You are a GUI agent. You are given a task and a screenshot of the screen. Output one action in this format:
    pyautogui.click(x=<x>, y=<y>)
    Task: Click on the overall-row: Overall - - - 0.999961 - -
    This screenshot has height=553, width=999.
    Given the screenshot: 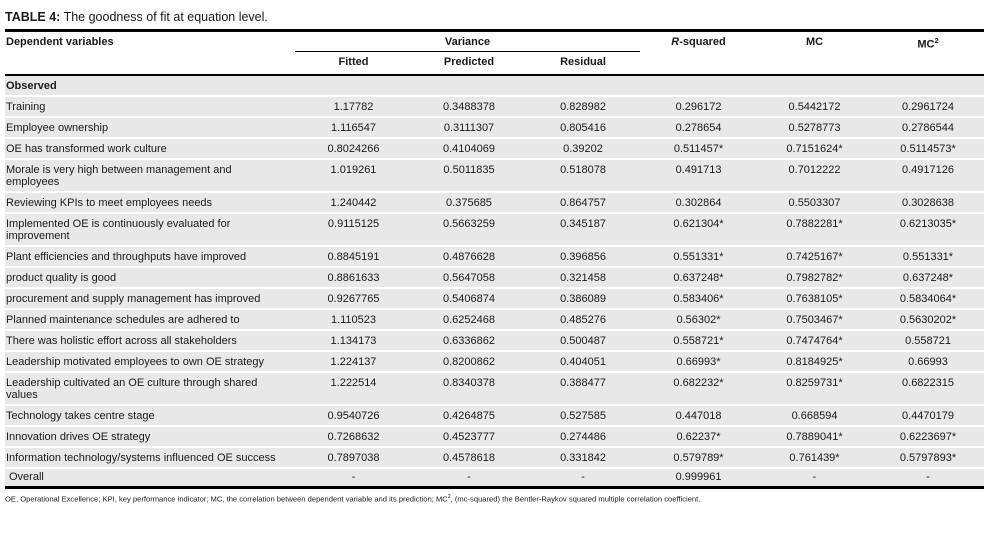 What is the action you would take?
    pyautogui.click(x=495, y=478)
    